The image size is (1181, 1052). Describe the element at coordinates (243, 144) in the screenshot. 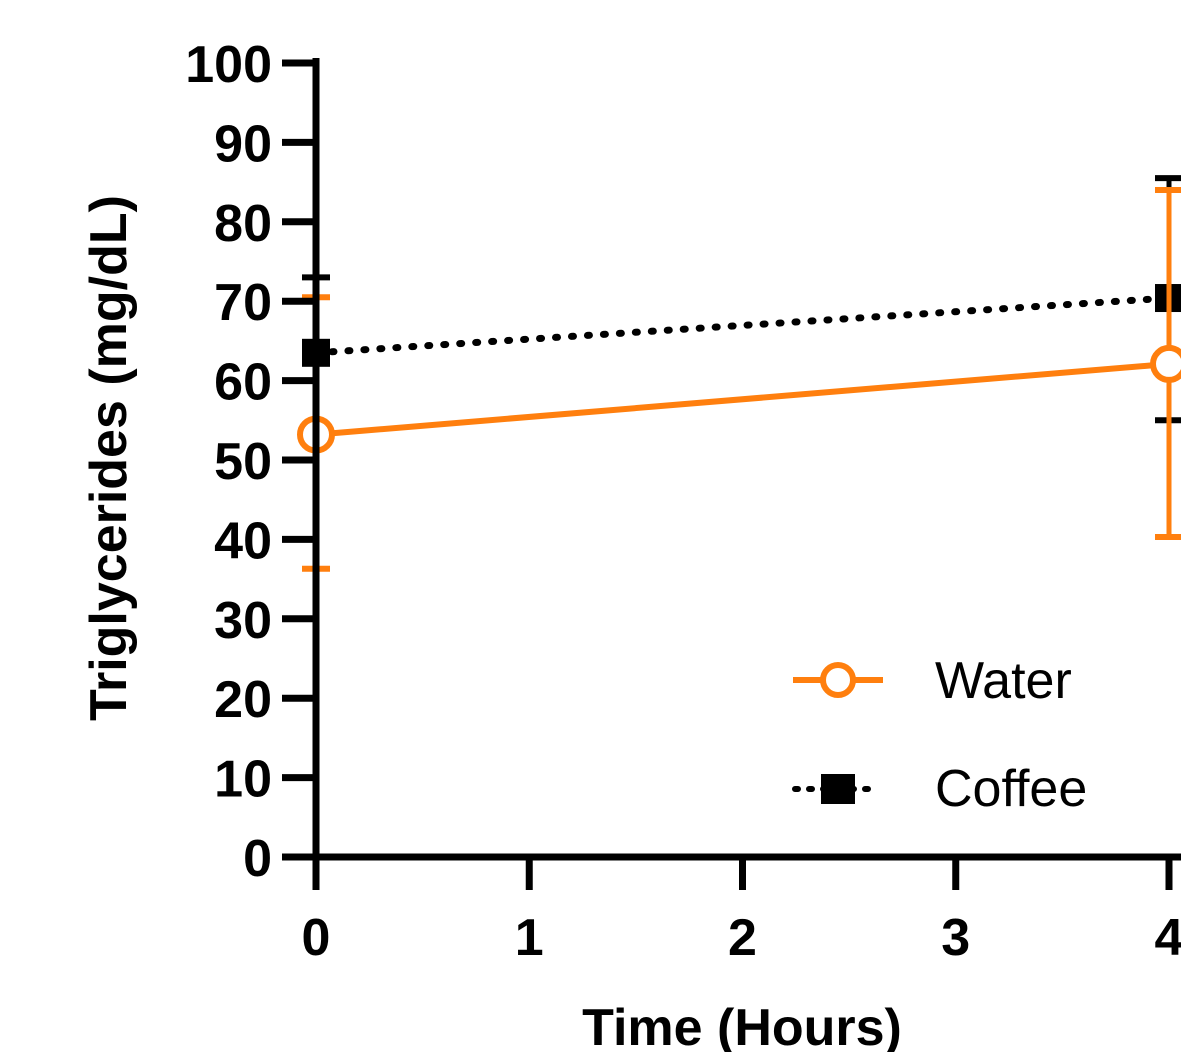

I see `y-tick-label: 90` at that location.